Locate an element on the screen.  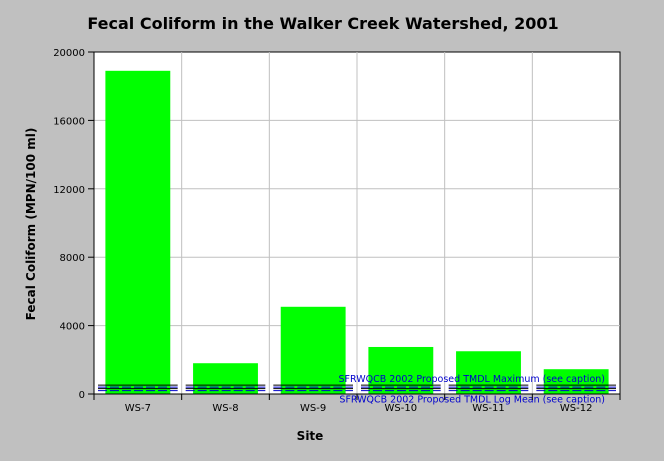
y-tick-label: 0 is located at coordinates (82, 395).